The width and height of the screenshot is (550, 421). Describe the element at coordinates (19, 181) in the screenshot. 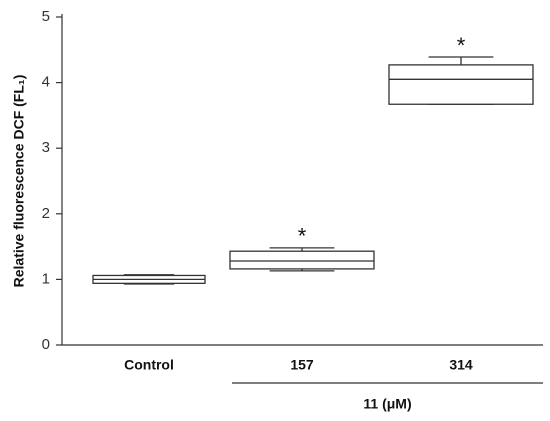

I see `y-axis-label: Relative fluorescence DCF (FL₁)` at that location.